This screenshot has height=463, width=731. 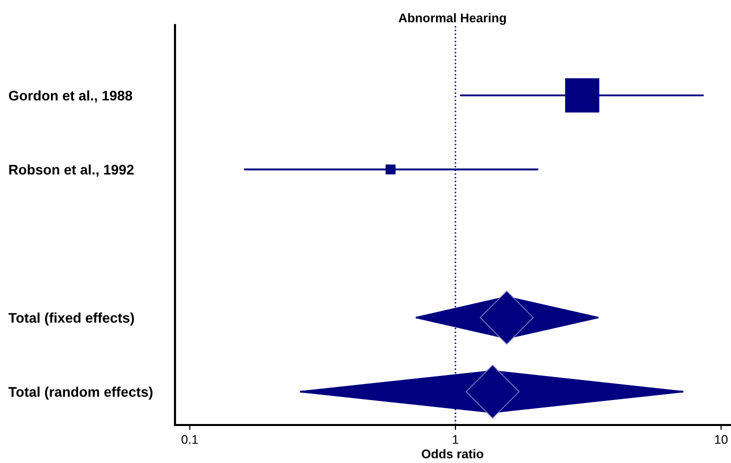 I want to click on y-tick-label: Robson et al., 1992, so click(x=71, y=170).